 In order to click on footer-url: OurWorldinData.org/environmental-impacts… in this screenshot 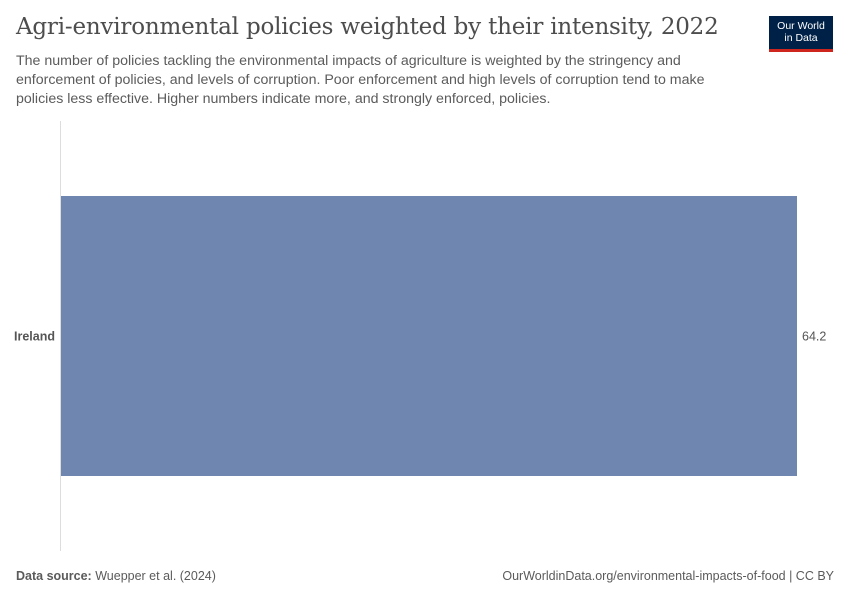, I will do `click(668, 576)`.